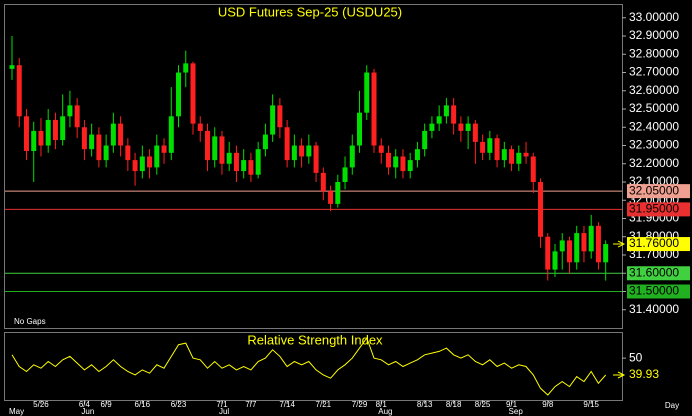  I want to click on chart-title: USD Futures Sep-25 (USDU25), so click(310, 11).